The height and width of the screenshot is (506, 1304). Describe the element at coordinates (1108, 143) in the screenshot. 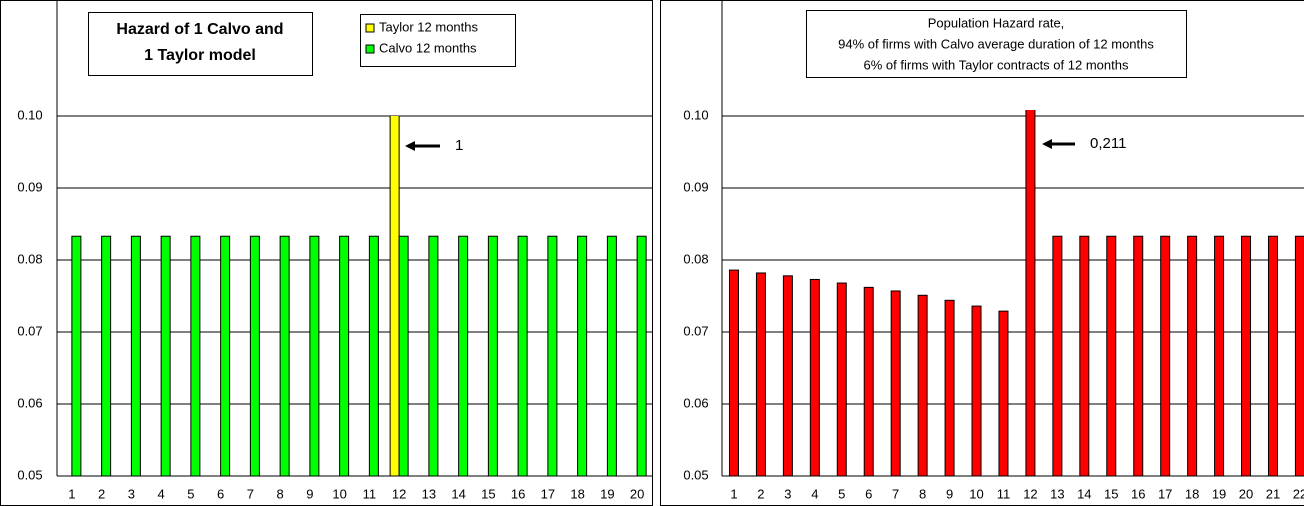

I see `annotation-label: 0,211` at that location.